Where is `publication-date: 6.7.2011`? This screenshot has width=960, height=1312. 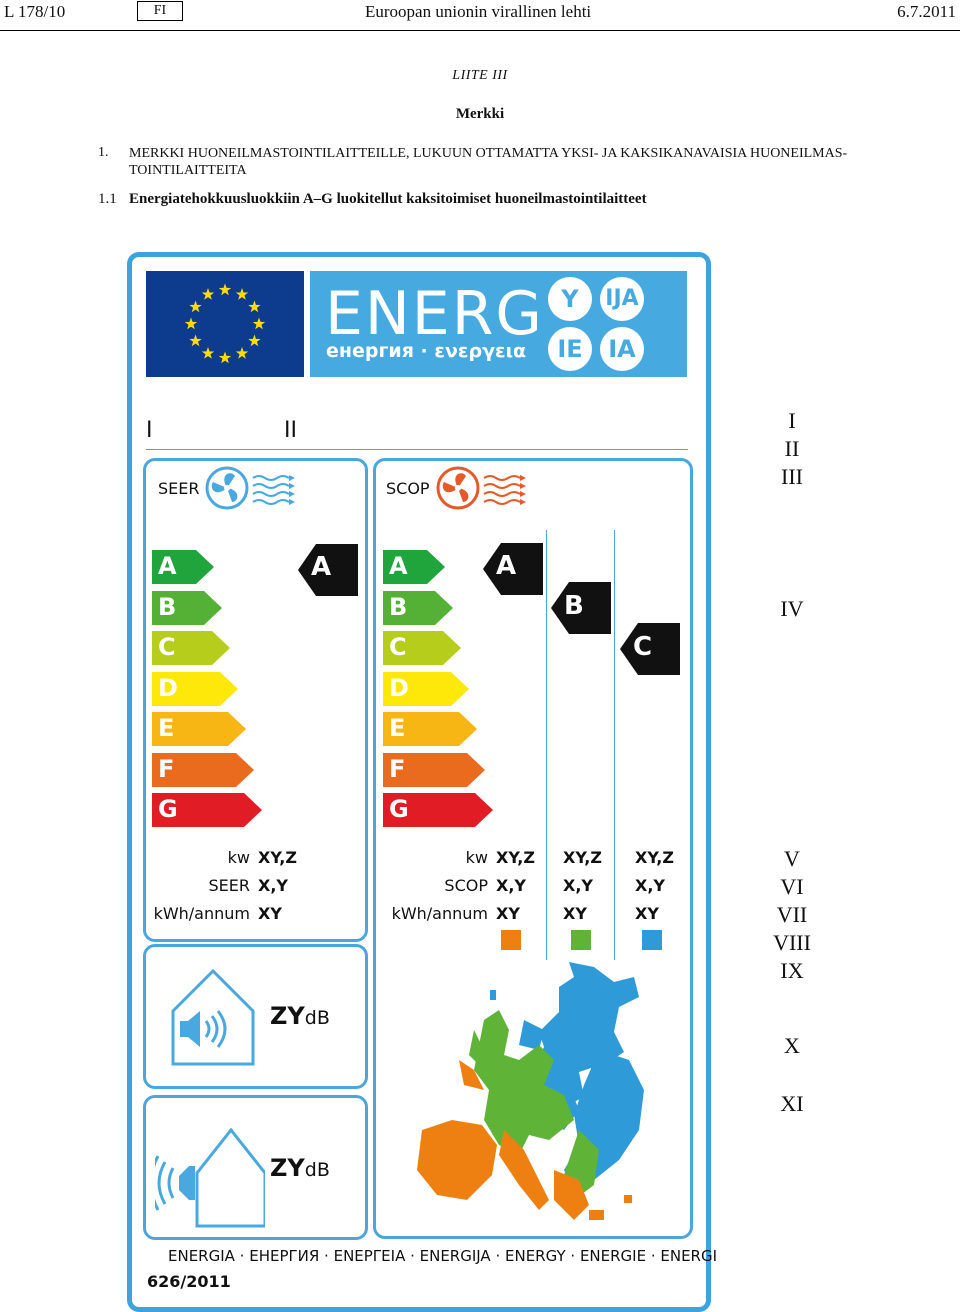 publication-date: 6.7.2011 is located at coordinates (926, 11).